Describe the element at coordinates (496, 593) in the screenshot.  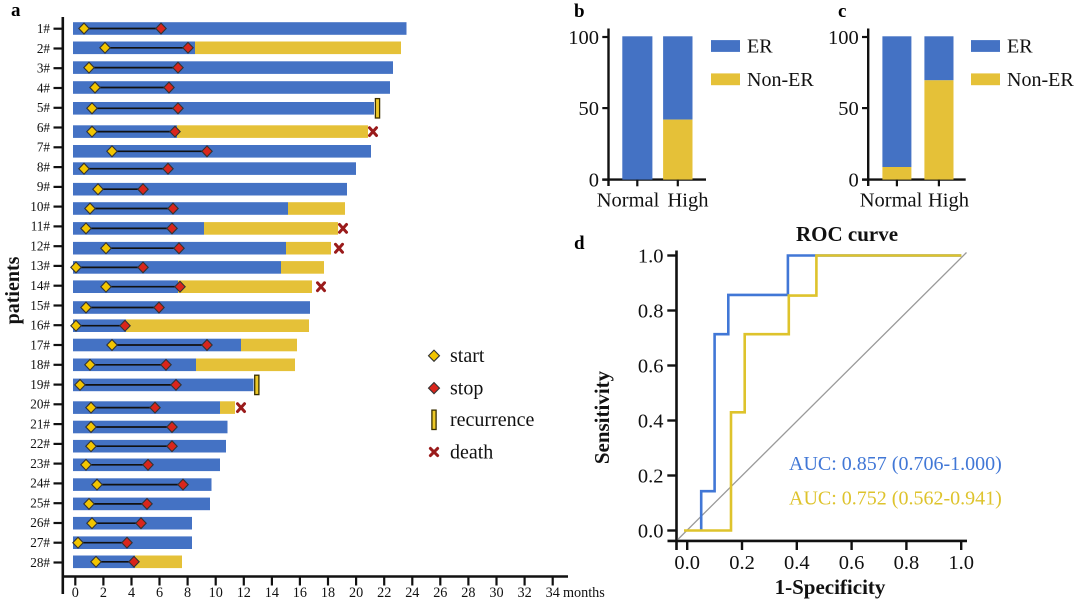
I see `svg-text: 30` at that location.